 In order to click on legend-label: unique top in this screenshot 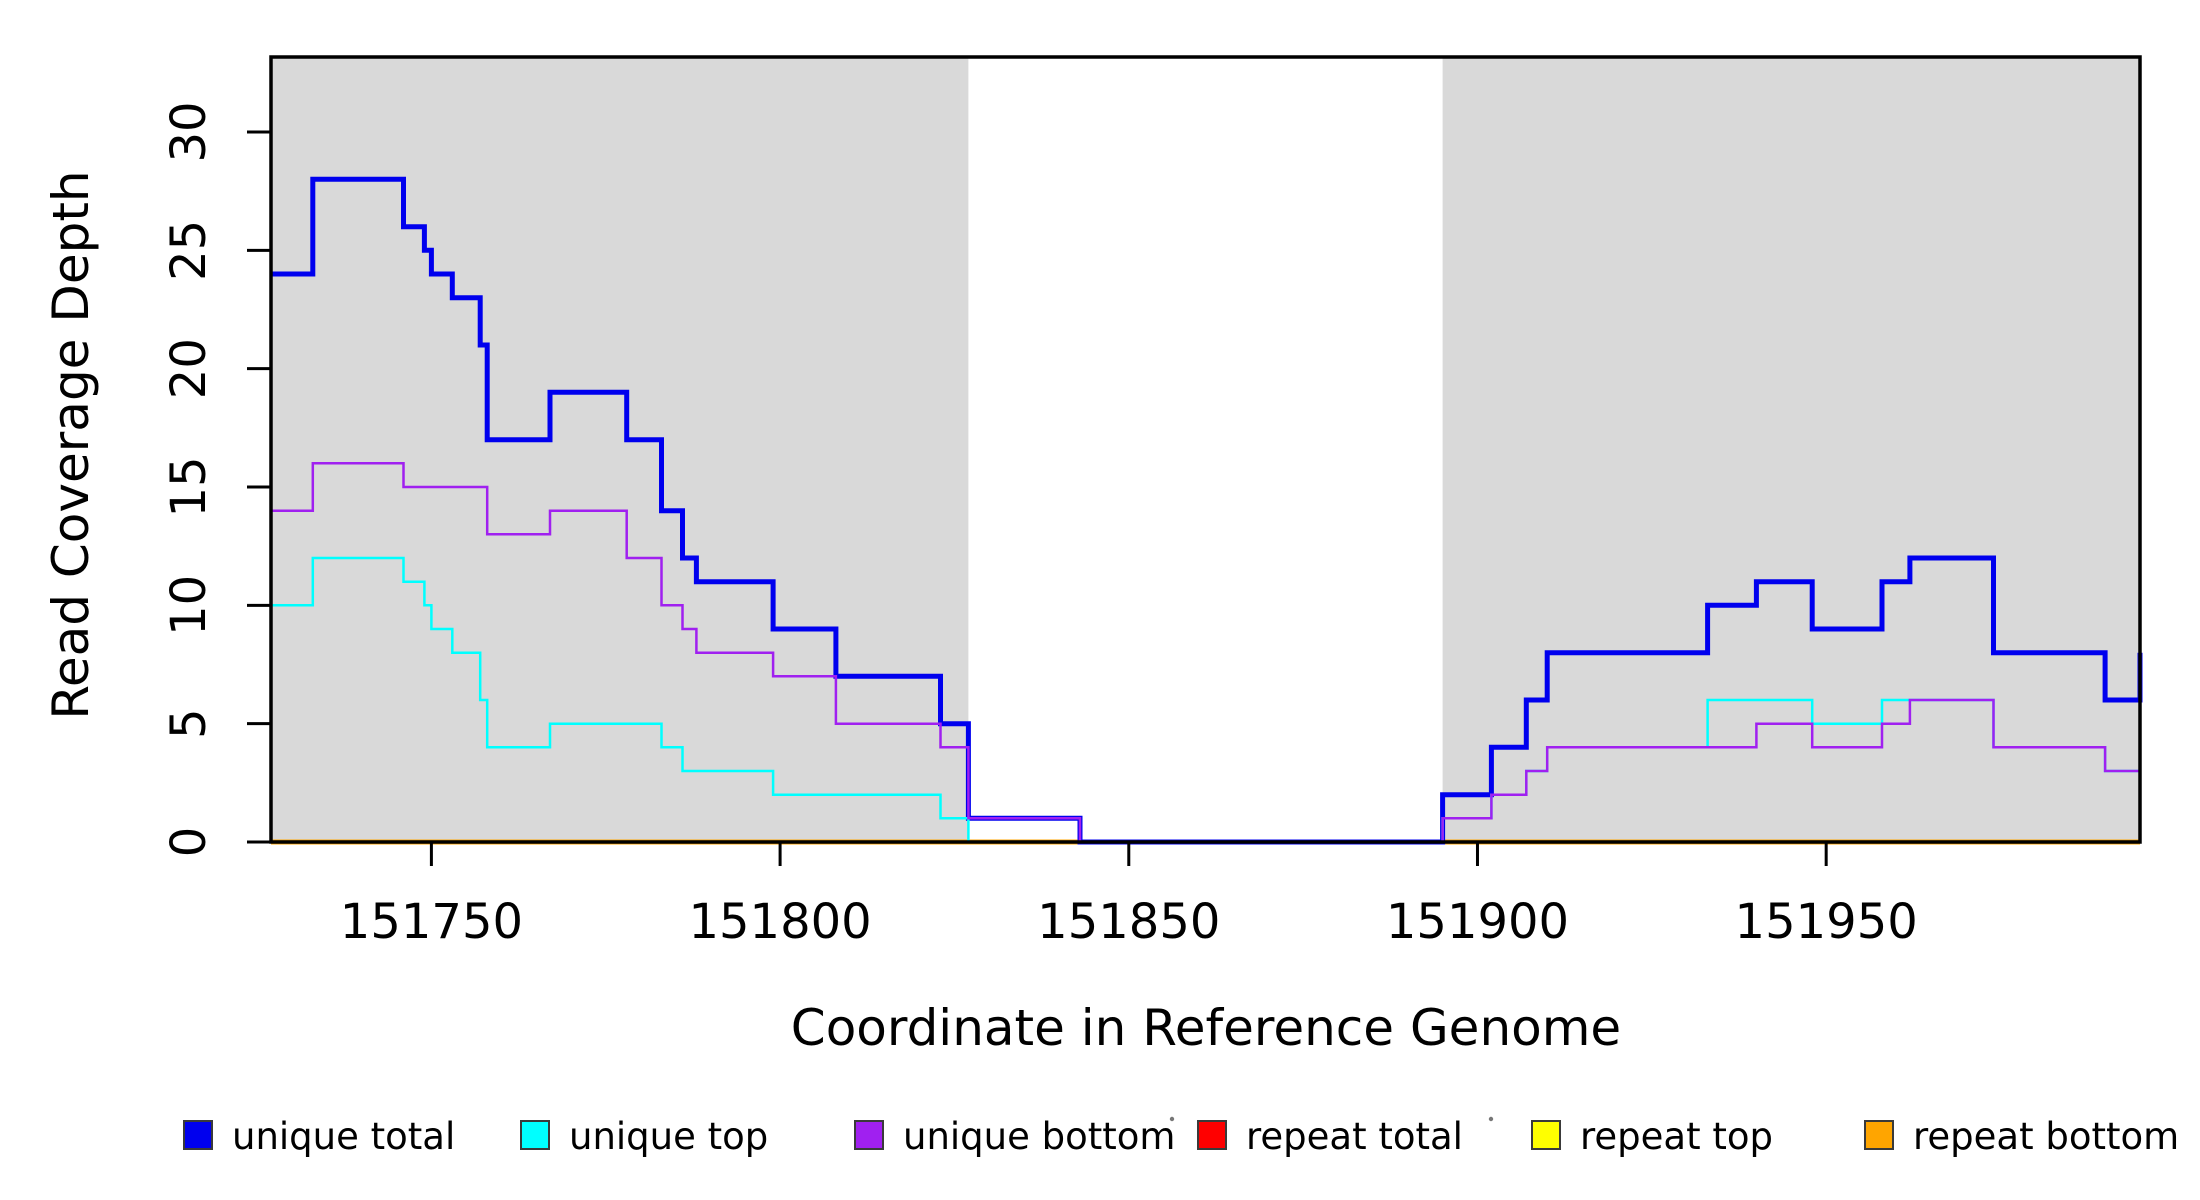, I will do `click(668, 1136)`.